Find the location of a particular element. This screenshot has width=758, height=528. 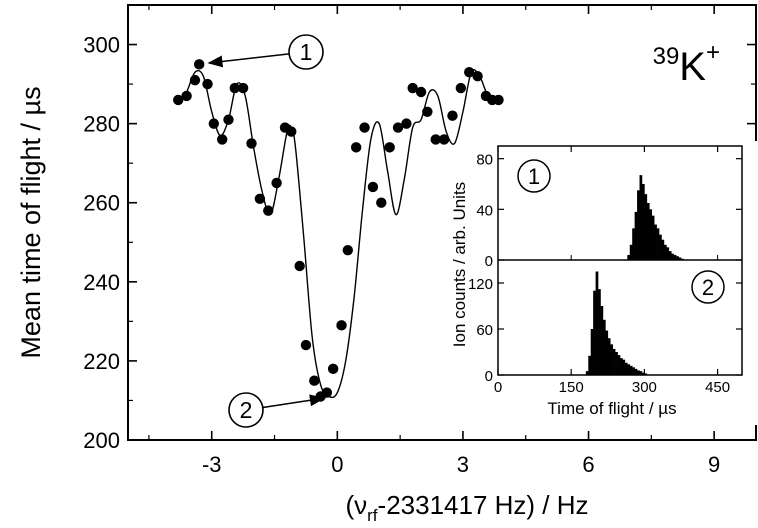

y-tick-label: 240 is located at coordinates (101, 282).